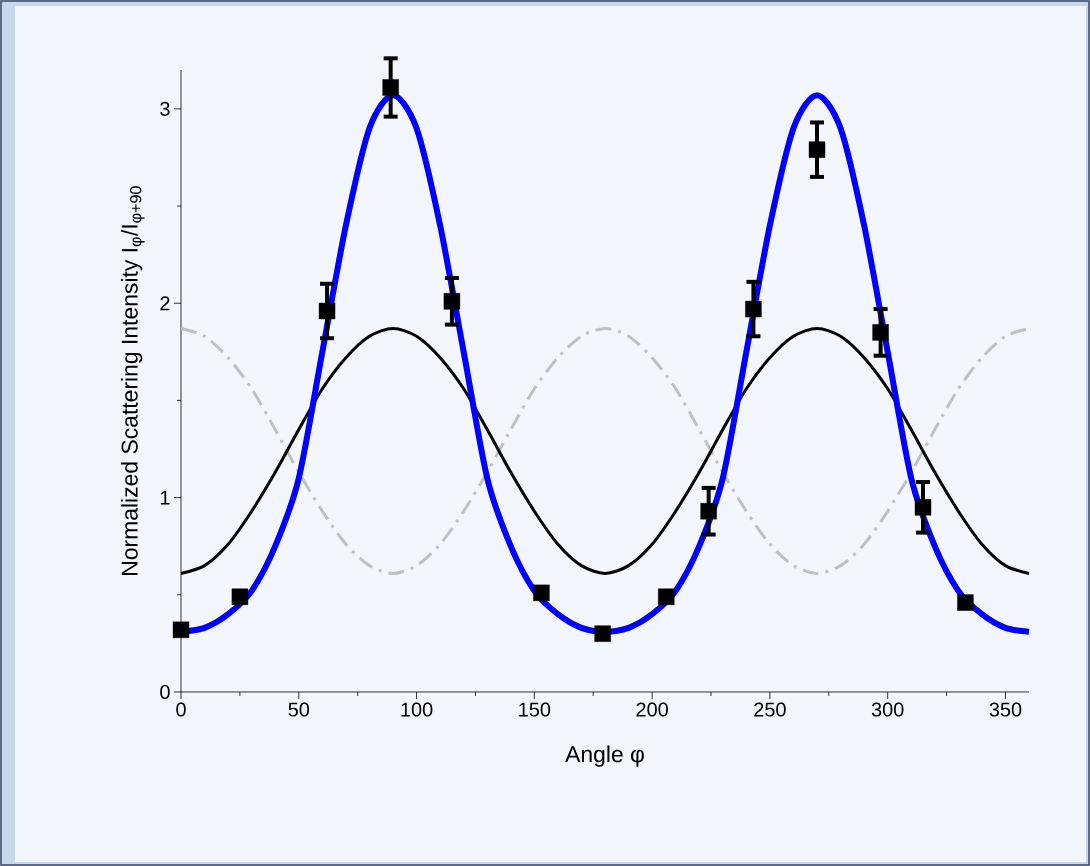 This screenshot has width=1090, height=866. I want to click on x-tick-label: 250, so click(770, 709).